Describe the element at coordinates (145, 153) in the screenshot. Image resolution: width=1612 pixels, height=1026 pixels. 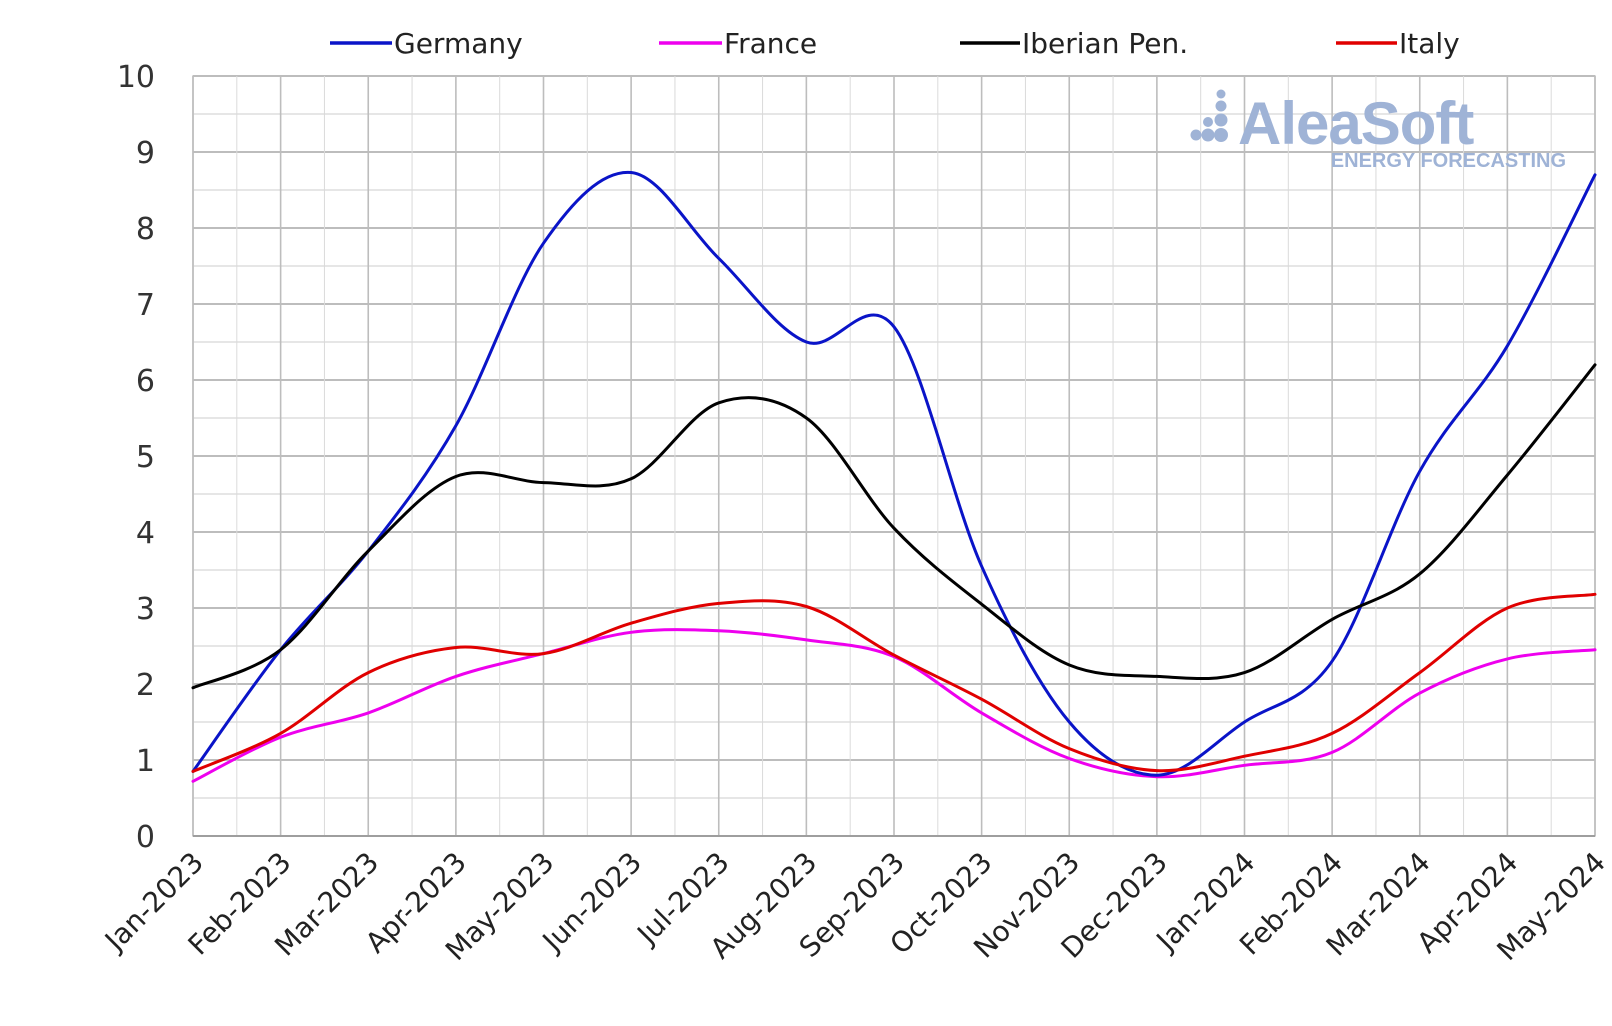
I see `y-tick-label: 9` at that location.